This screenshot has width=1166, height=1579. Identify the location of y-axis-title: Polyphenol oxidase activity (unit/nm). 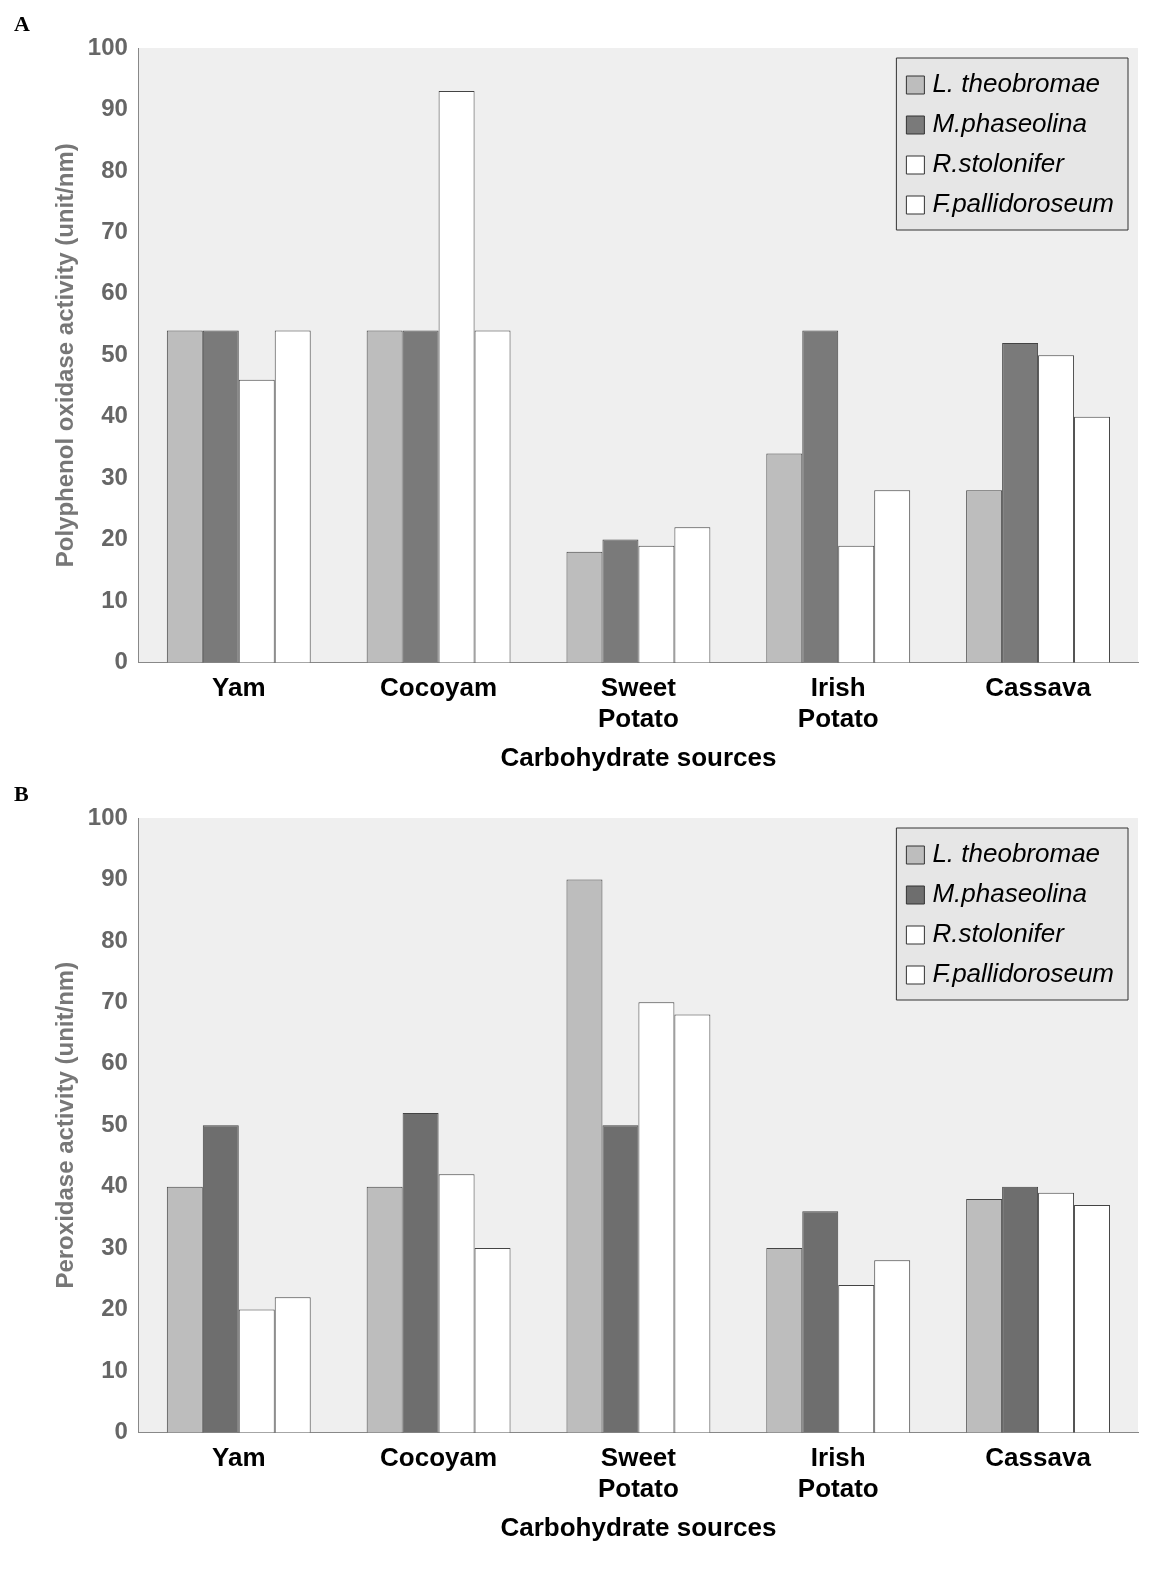
(65, 355).